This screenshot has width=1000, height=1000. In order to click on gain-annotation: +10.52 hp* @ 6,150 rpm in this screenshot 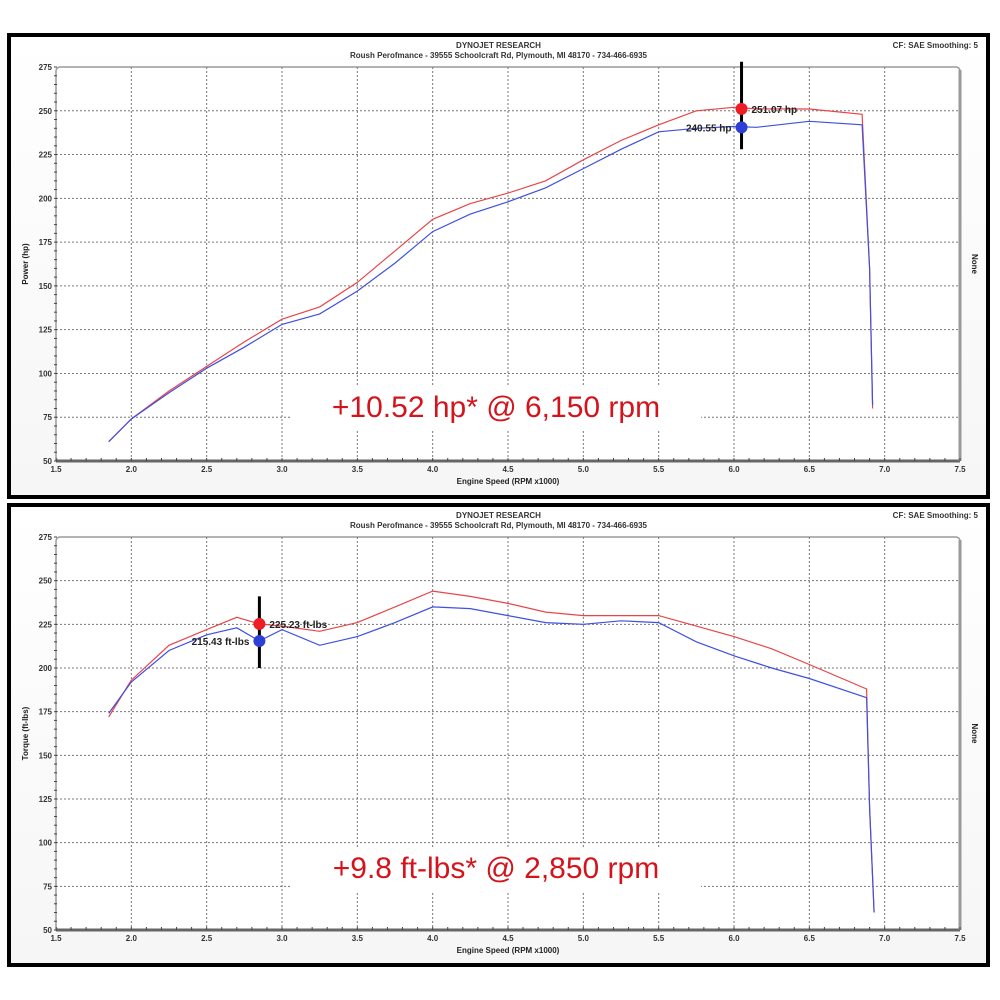, I will do `click(496, 407)`.